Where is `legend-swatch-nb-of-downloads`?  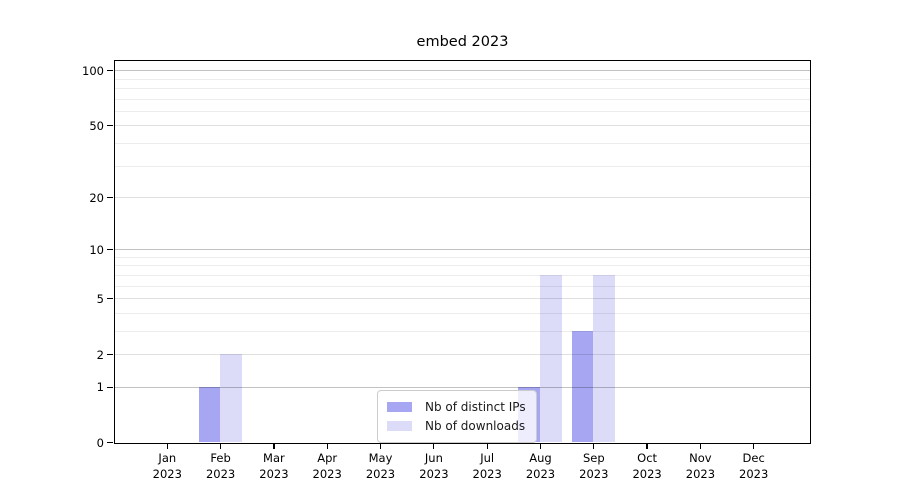
legend-swatch-nb-of-downloads is located at coordinates (399, 426).